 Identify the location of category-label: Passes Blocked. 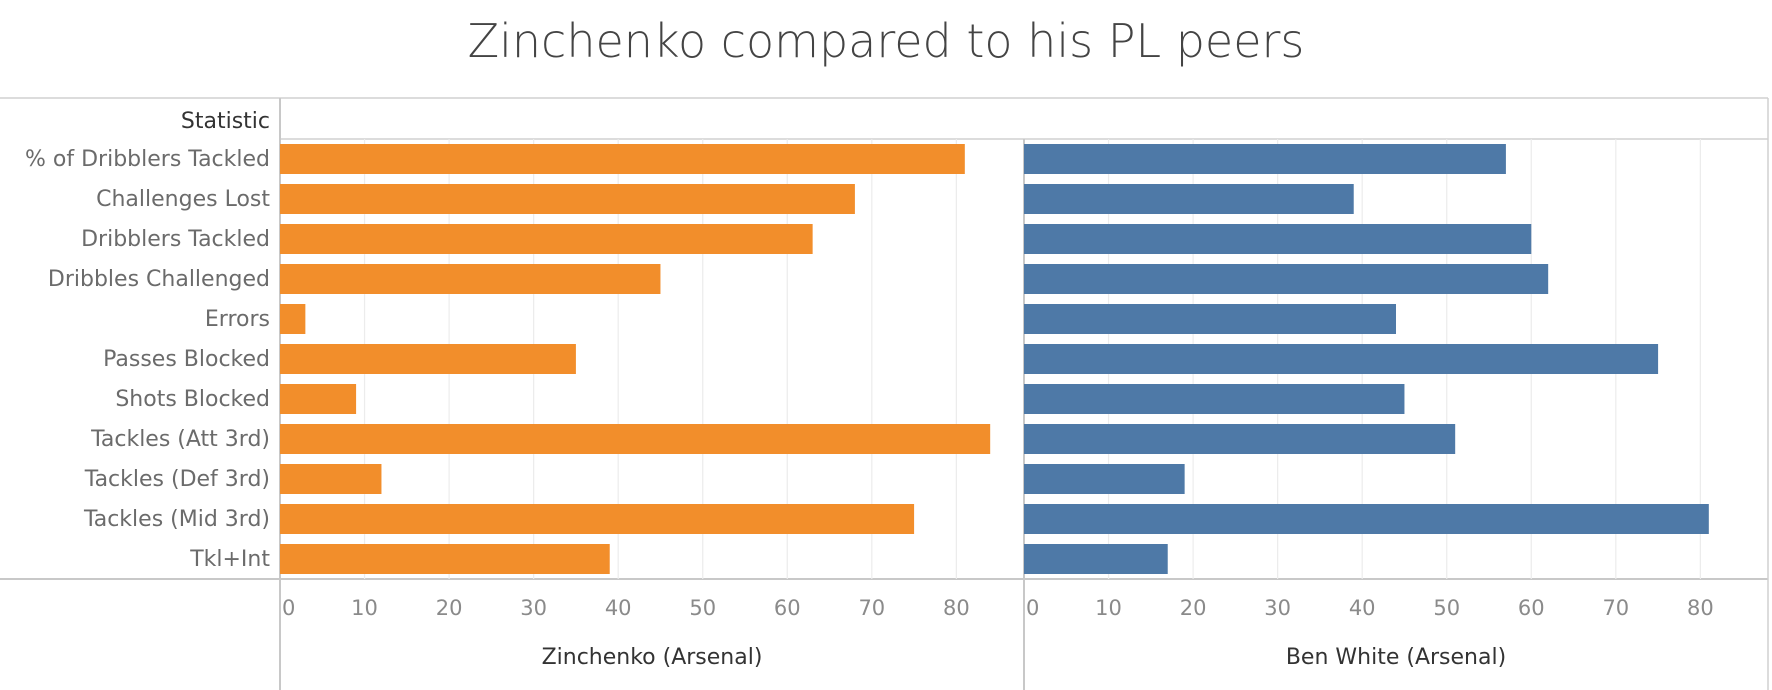
(186, 359).